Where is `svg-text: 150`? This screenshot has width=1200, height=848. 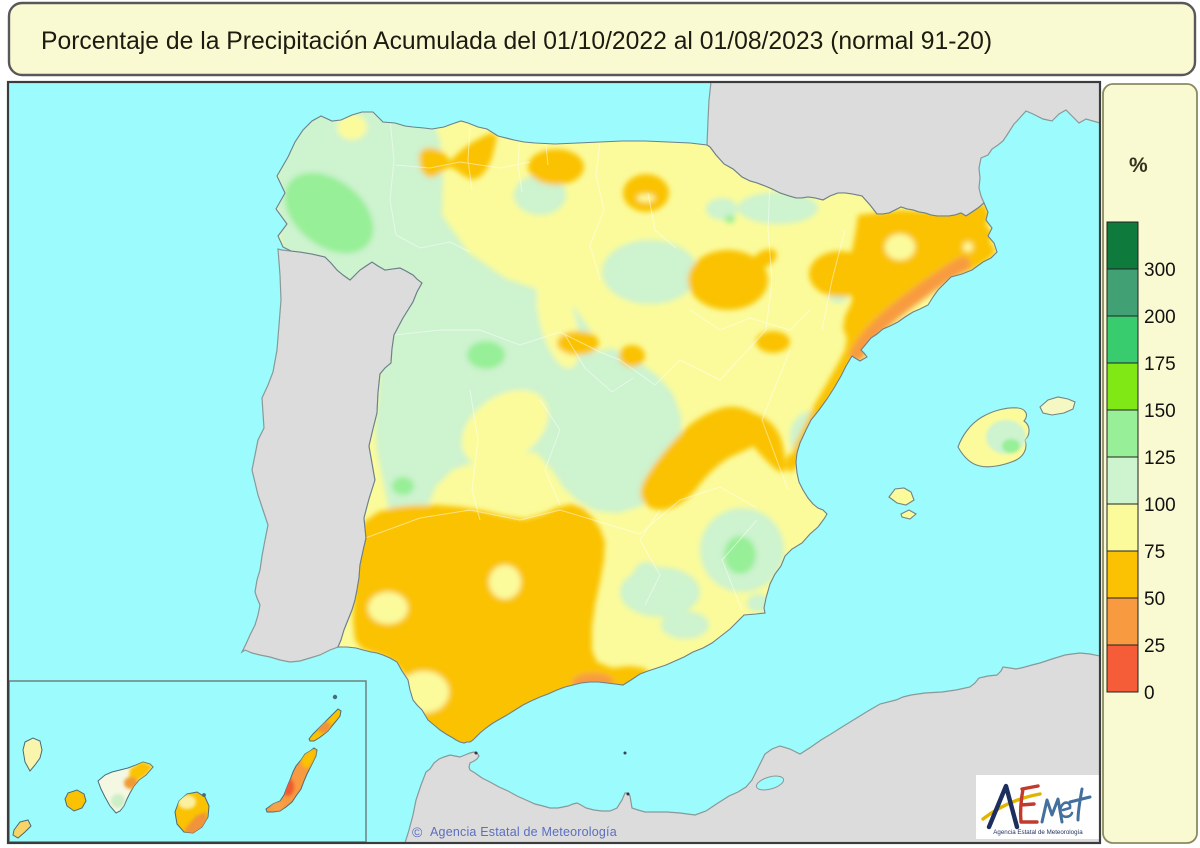
svg-text: 150 is located at coordinates (1160, 411).